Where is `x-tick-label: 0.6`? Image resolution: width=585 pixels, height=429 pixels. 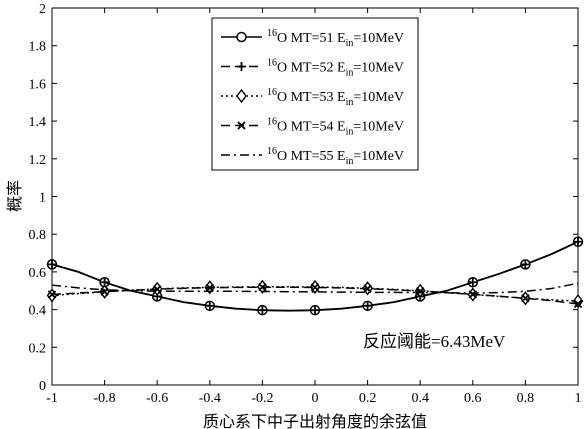 x-tick-label: 0.6 is located at coordinates (473, 398).